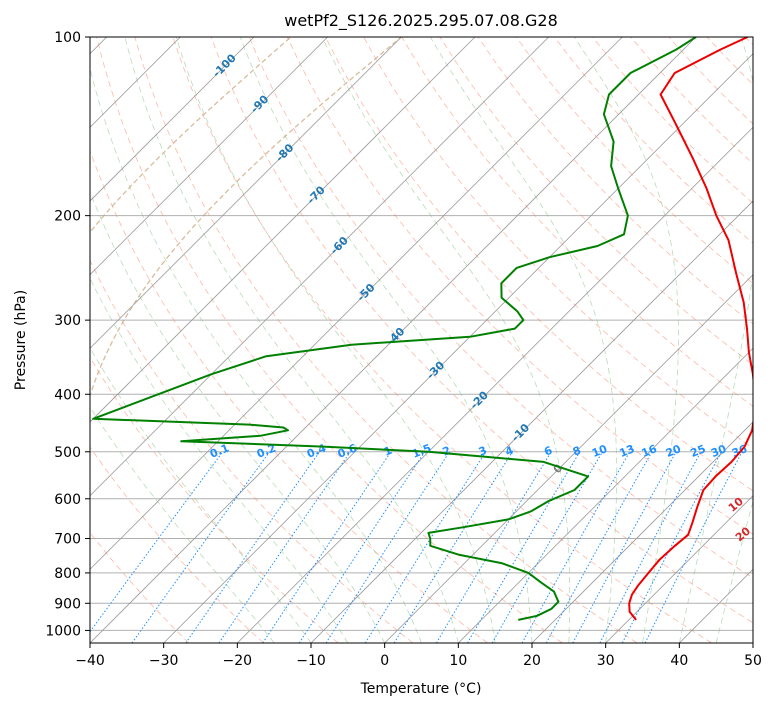 The height and width of the screenshot is (708, 775). Describe the element at coordinates (718, 451) in the screenshot. I see `mixing-ratio-label: 30` at that location.